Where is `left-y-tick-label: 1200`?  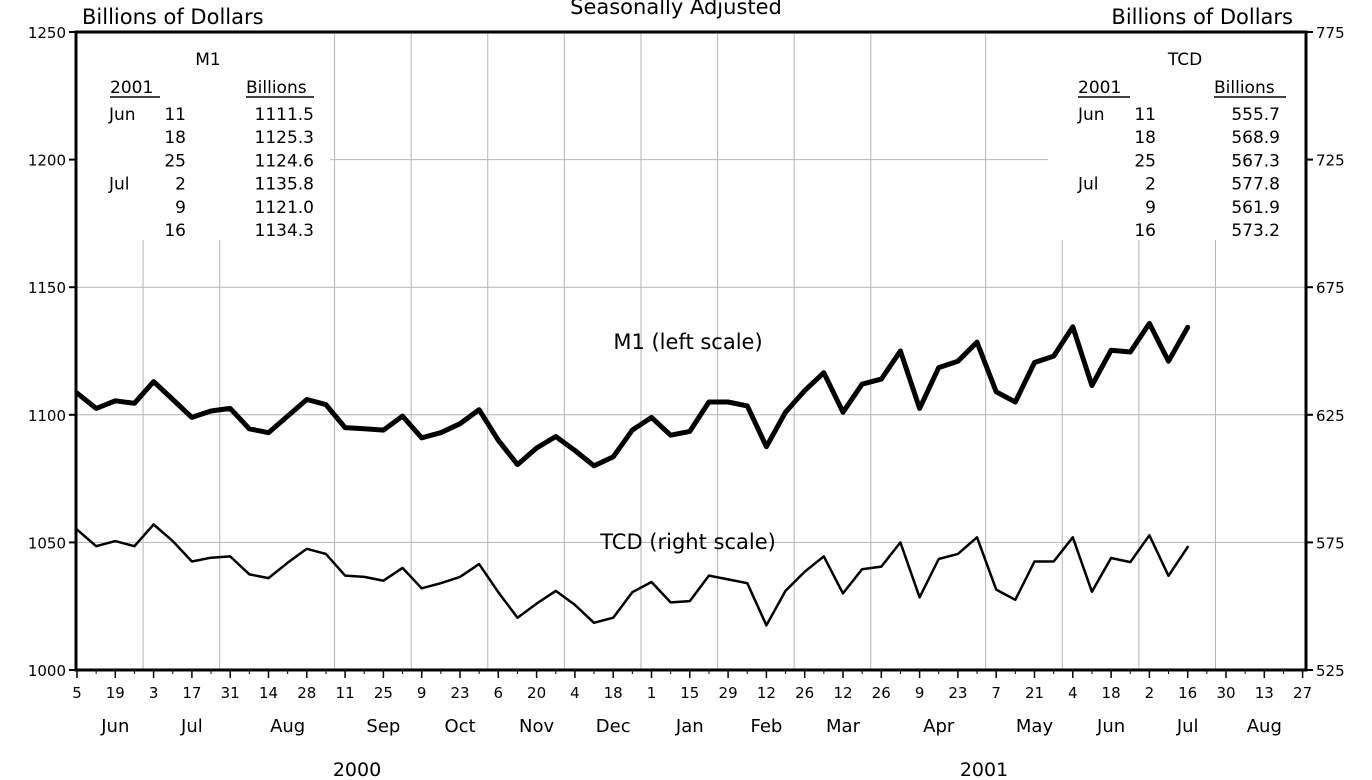 left-y-tick-label: 1200 is located at coordinates (47, 161).